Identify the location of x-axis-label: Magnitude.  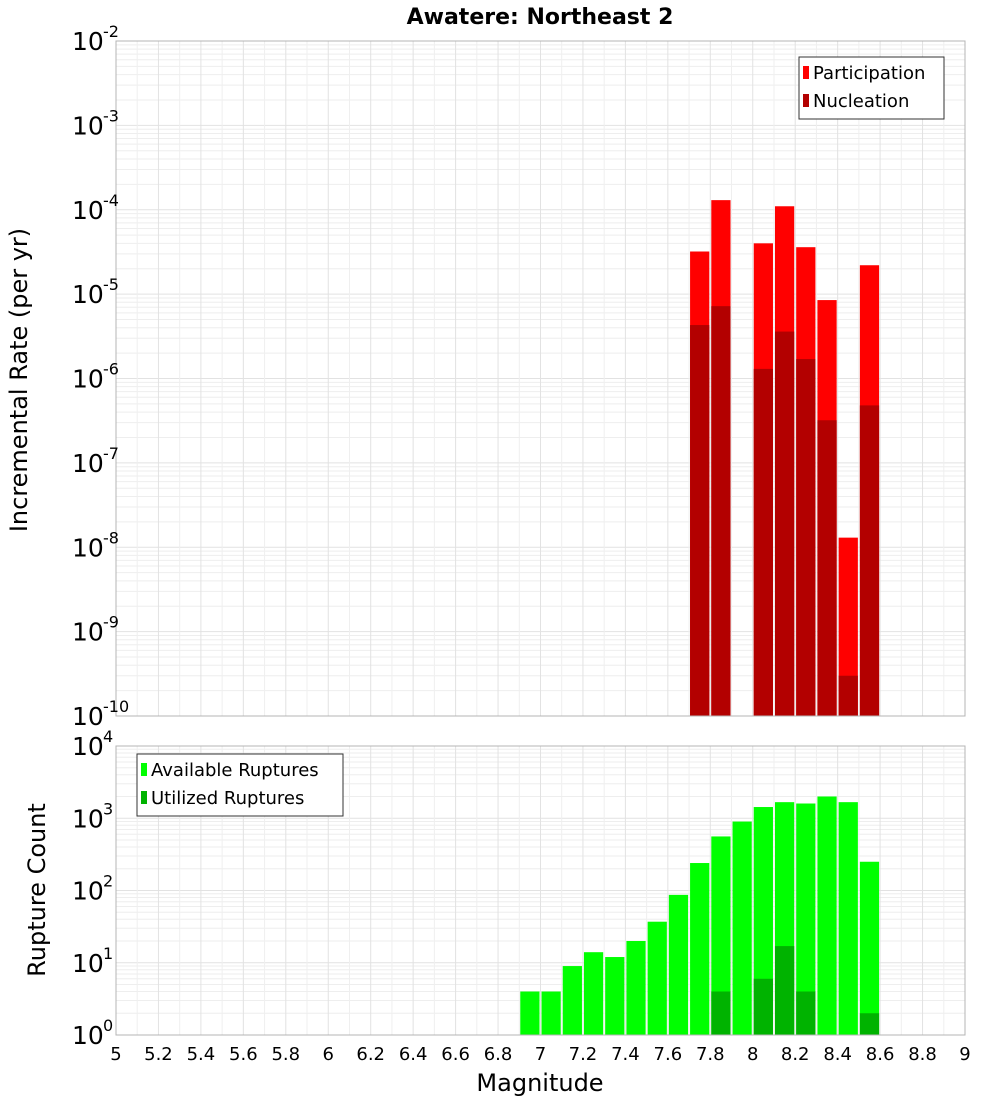
(539, 1083).